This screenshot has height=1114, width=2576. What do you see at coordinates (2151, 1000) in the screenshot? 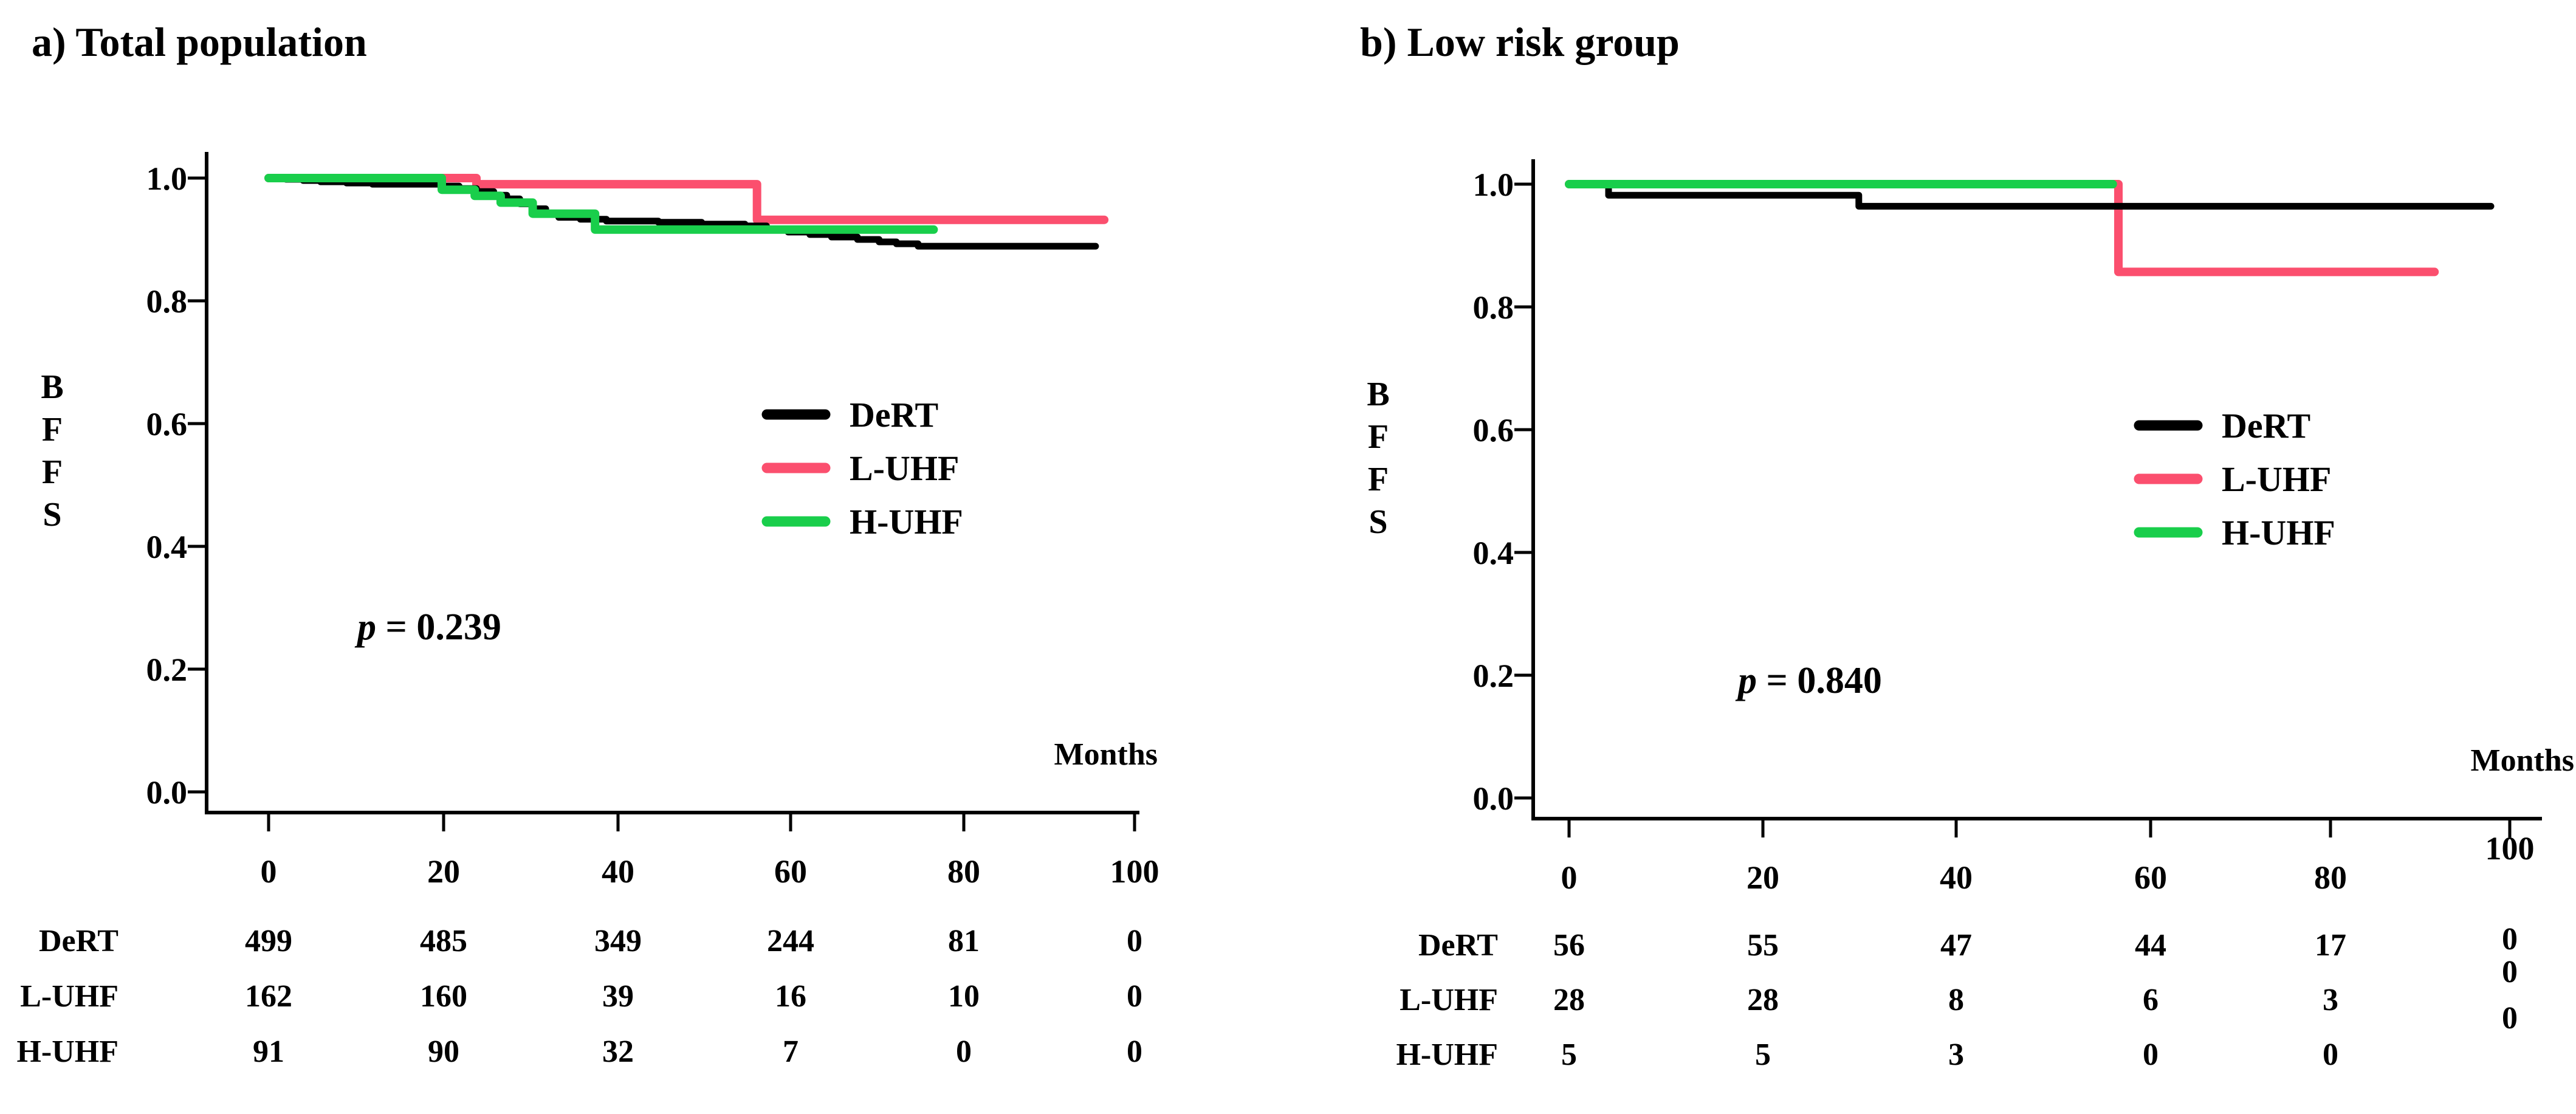
I see `panel-b-risk-cell: 6` at bounding box center [2151, 1000].